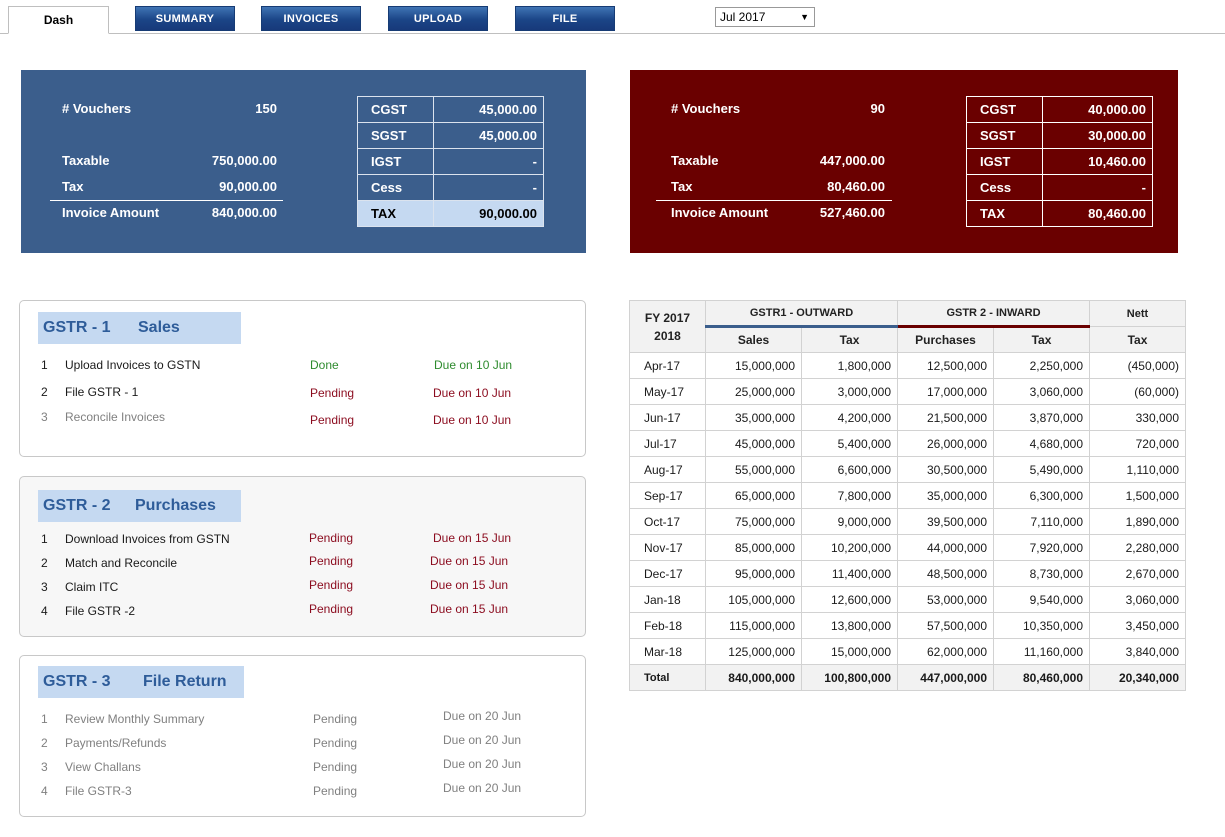 The width and height of the screenshot is (1225, 837). I want to click on tax-value: 80,460.00, so click(1097, 213).